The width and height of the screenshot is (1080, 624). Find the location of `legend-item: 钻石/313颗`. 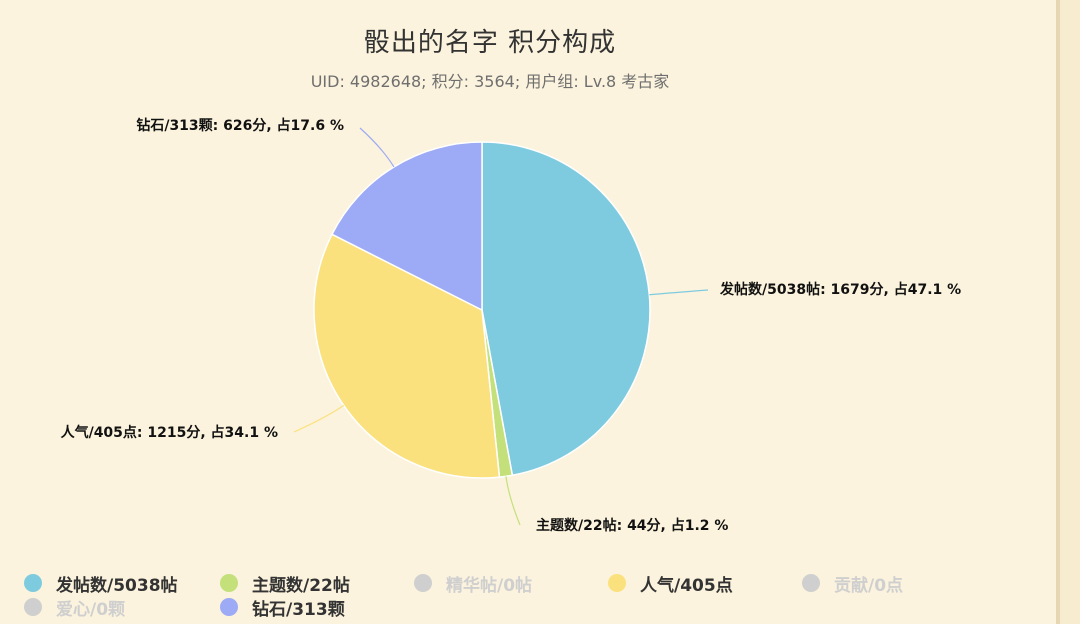

legend-item: 钻石/313颗 is located at coordinates (282, 608).